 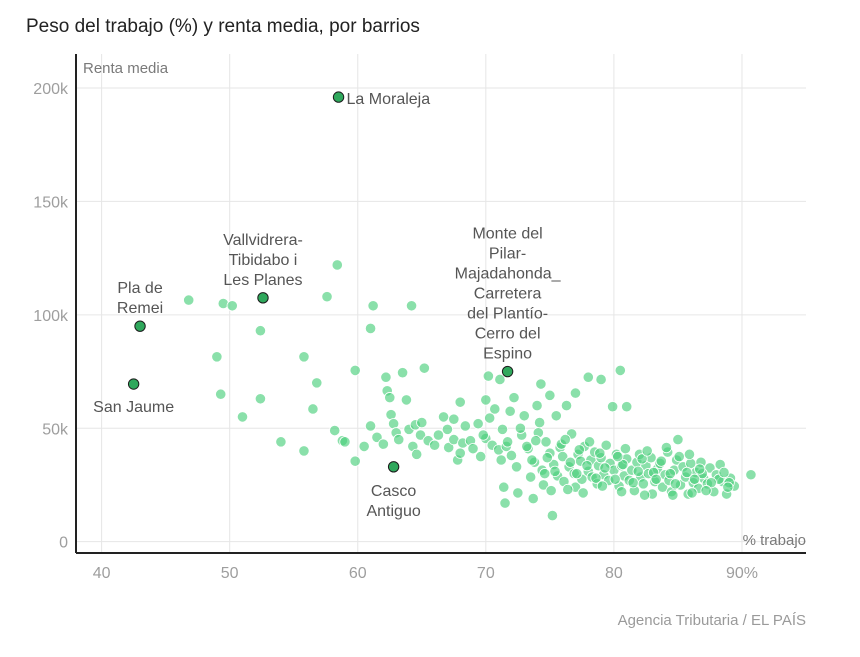 I want to click on point-annotation: Pla de Remei, so click(x=140, y=298).